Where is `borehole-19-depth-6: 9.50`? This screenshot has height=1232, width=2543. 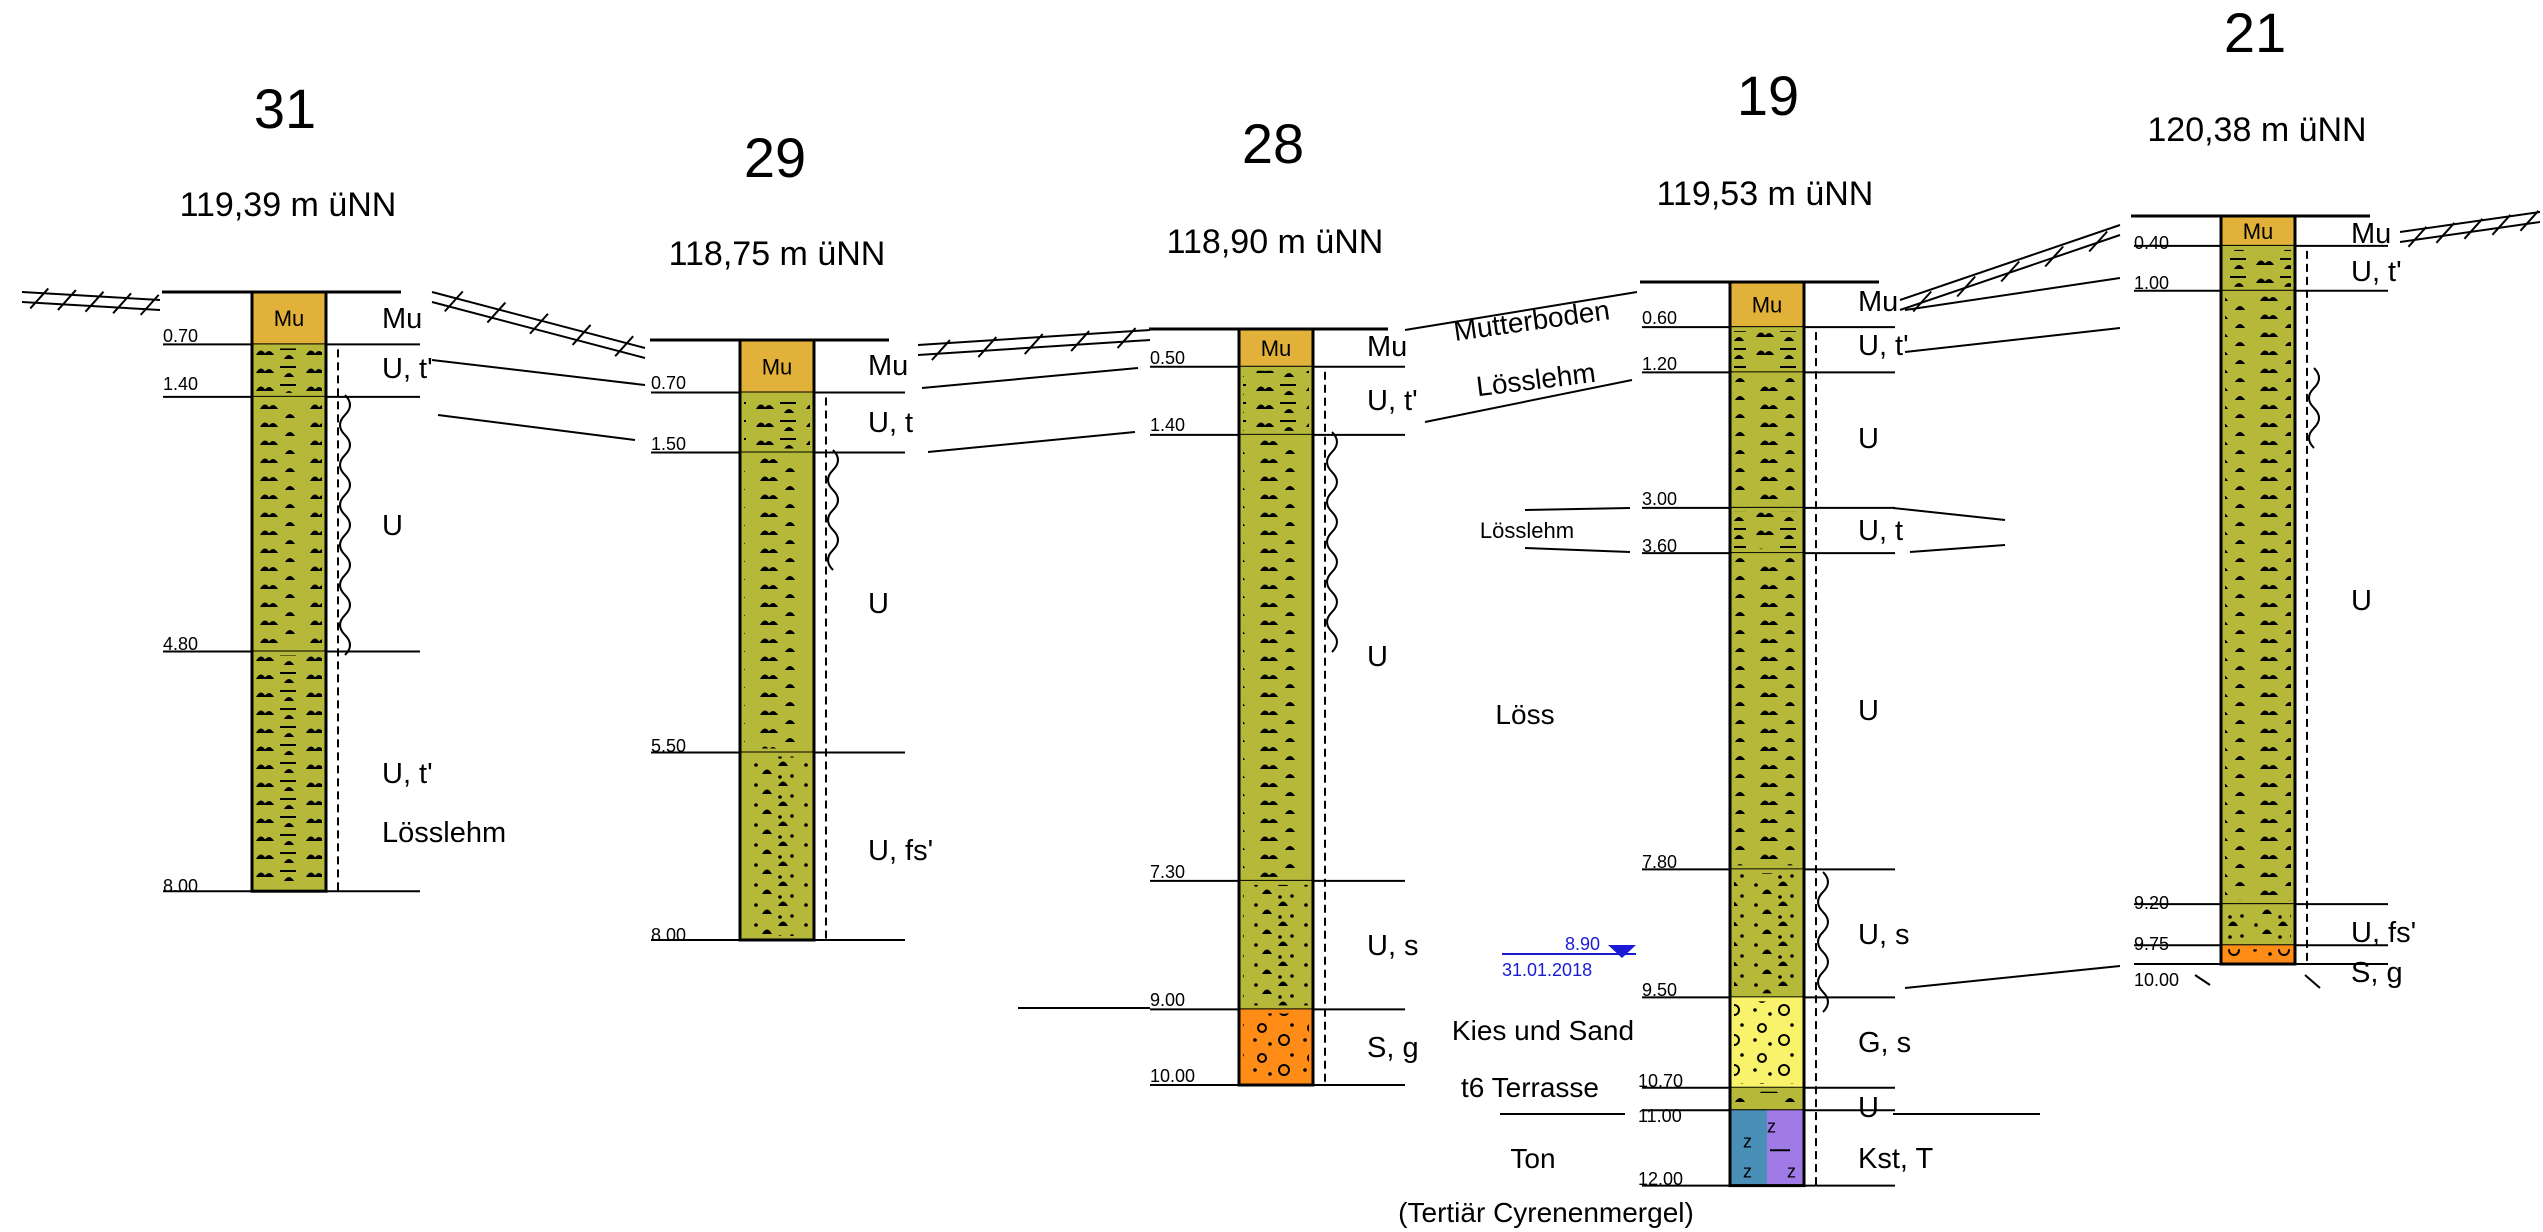 borehole-19-depth-6: 9.50 is located at coordinates (1659, 990).